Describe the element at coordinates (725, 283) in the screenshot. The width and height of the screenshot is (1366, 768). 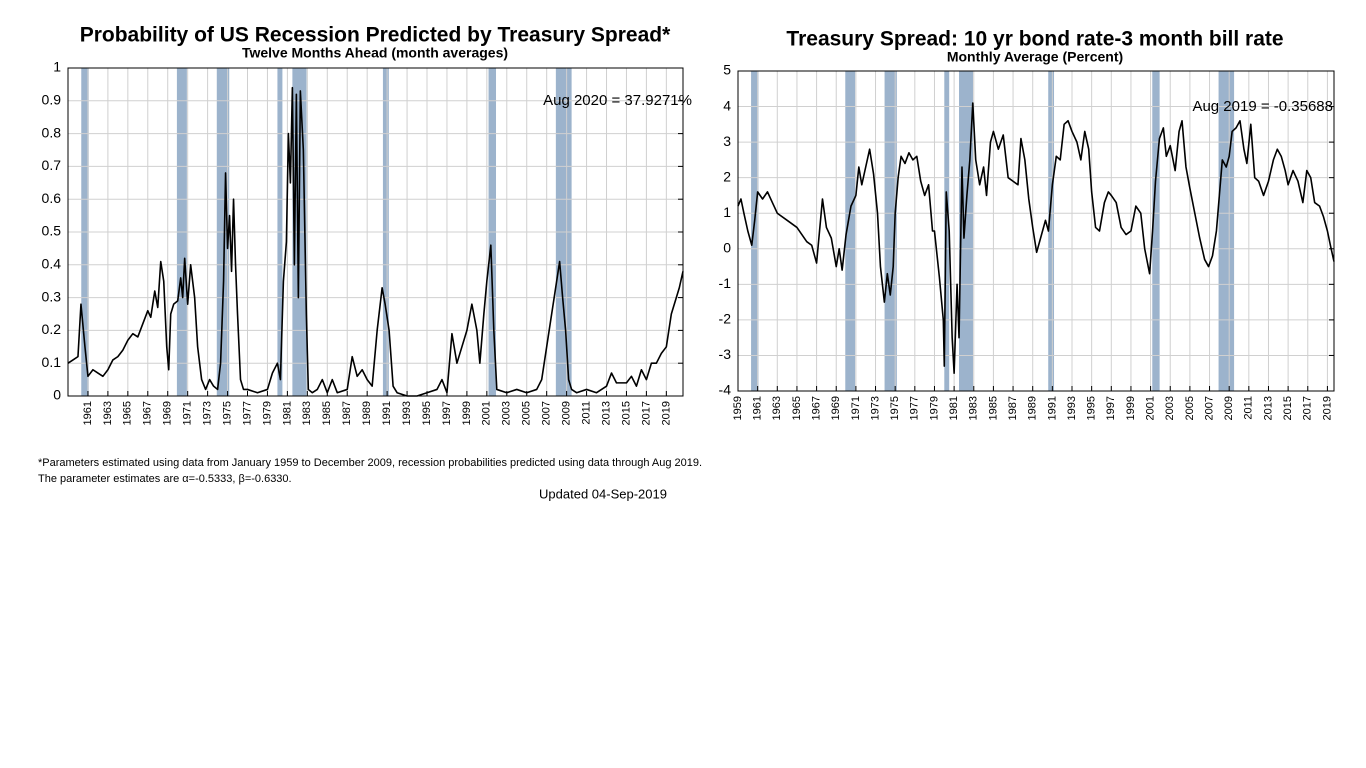
I see `y-tick-label: -1` at that location.